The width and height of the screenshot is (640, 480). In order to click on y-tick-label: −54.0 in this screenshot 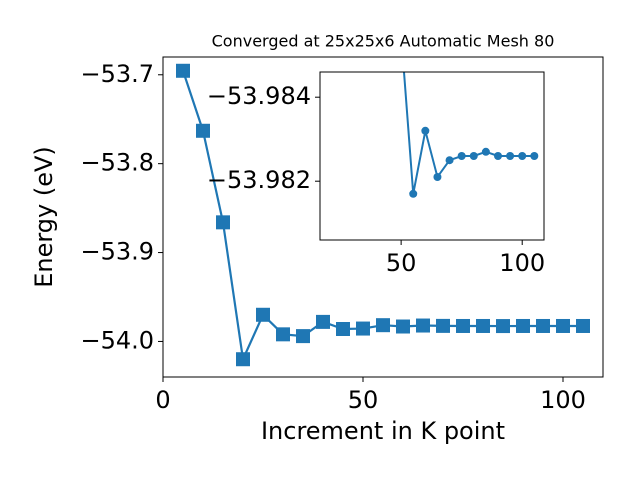, I will do `click(117, 340)`.